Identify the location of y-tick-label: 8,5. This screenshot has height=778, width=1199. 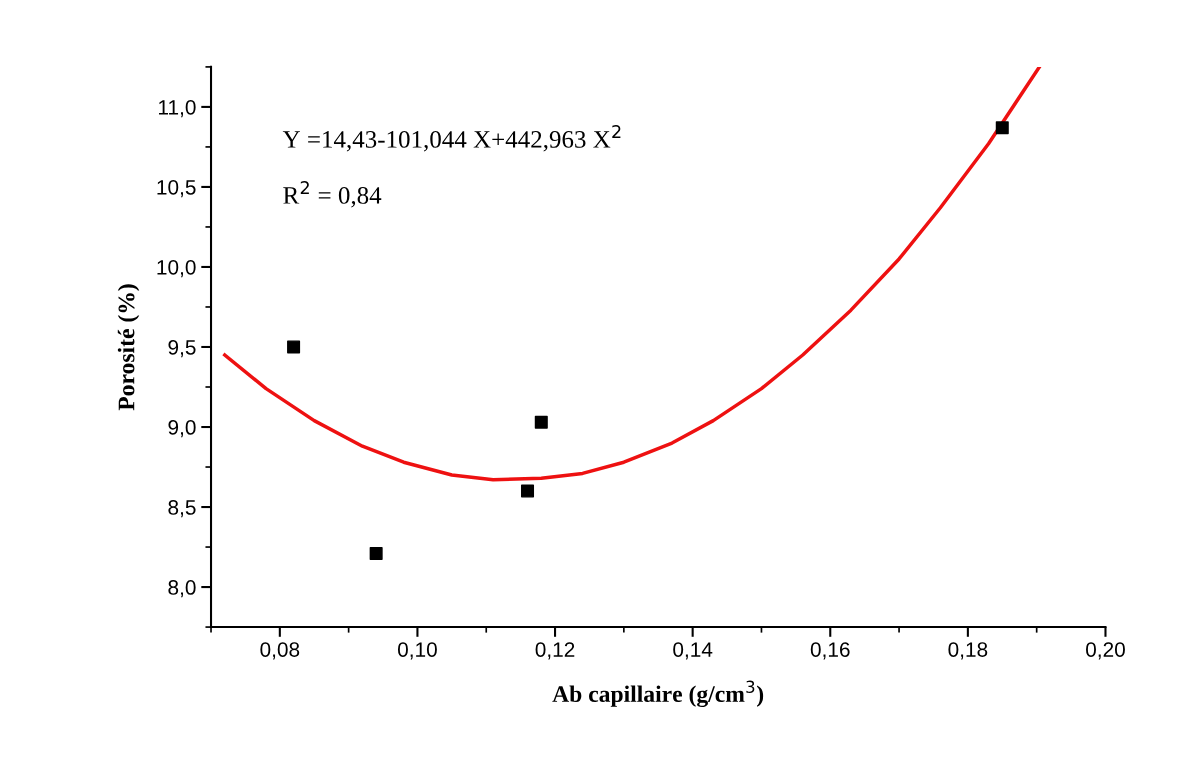
(182, 509).